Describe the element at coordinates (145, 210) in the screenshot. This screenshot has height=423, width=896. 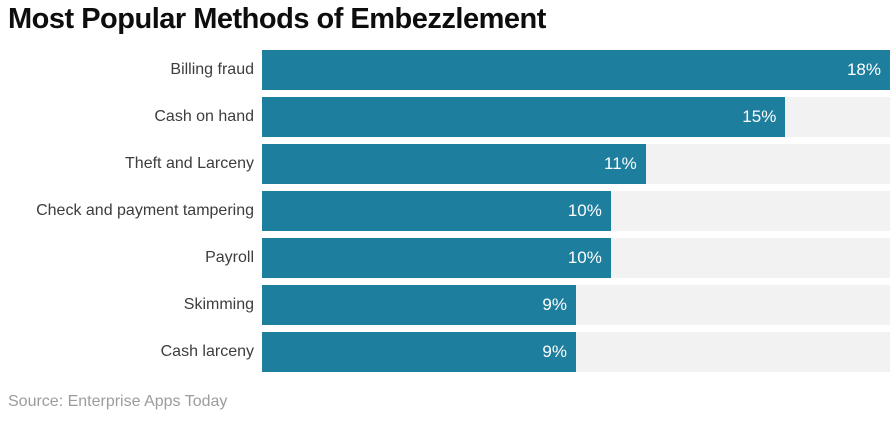
I see `category-label: Check and payment tampering` at that location.